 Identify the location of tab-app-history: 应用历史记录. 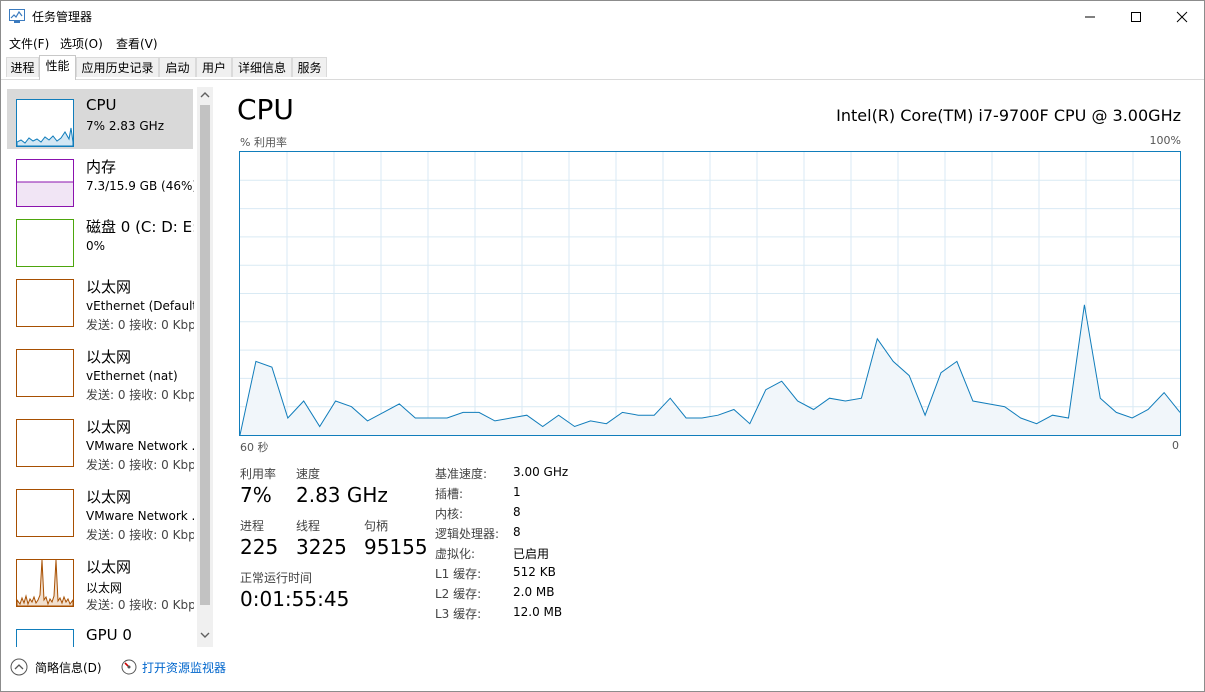
(117, 67).